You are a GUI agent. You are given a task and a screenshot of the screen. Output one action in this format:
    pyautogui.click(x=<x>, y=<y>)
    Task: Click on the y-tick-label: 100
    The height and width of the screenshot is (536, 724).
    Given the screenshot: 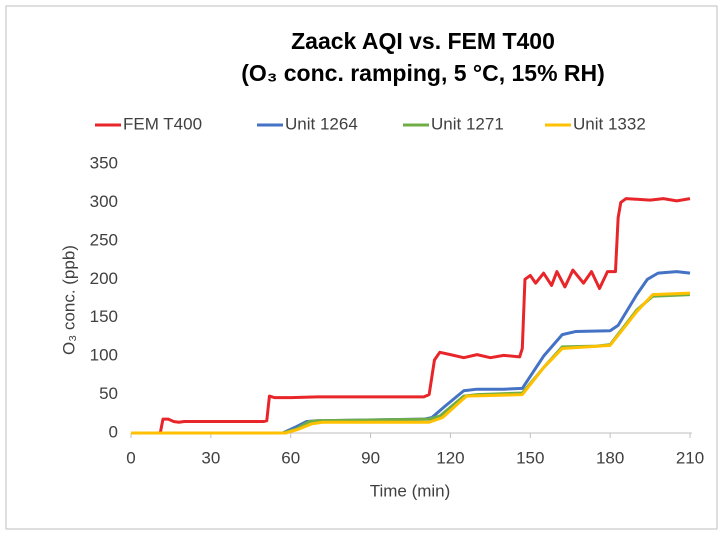 What is the action you would take?
    pyautogui.click(x=104, y=355)
    